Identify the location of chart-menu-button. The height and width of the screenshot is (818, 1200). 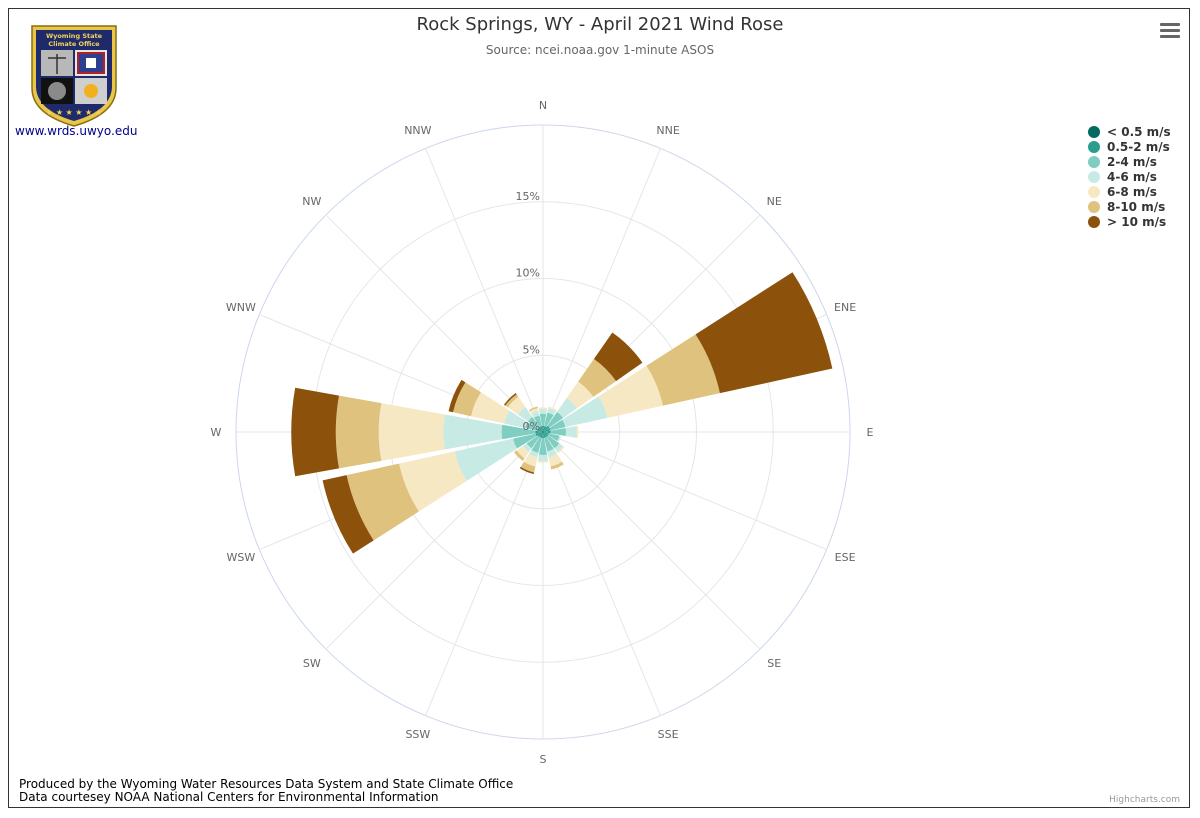
(1170, 30).